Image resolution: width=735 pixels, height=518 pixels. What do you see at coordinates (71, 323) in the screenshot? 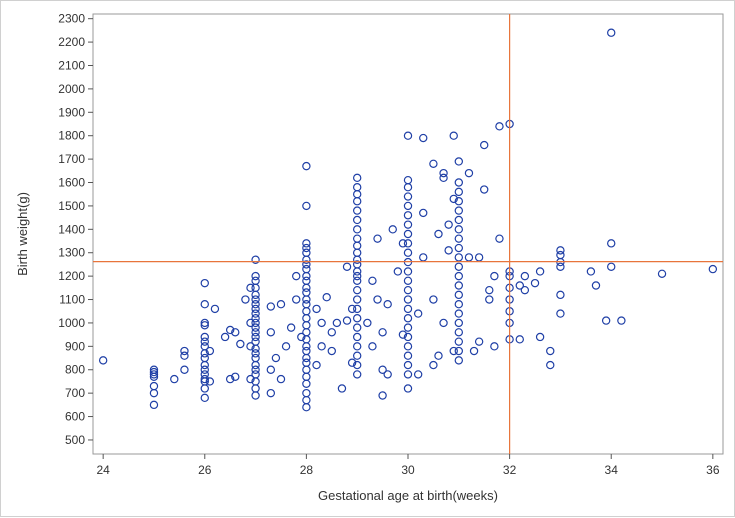
I see `y-tick-label: 1000` at bounding box center [71, 323].